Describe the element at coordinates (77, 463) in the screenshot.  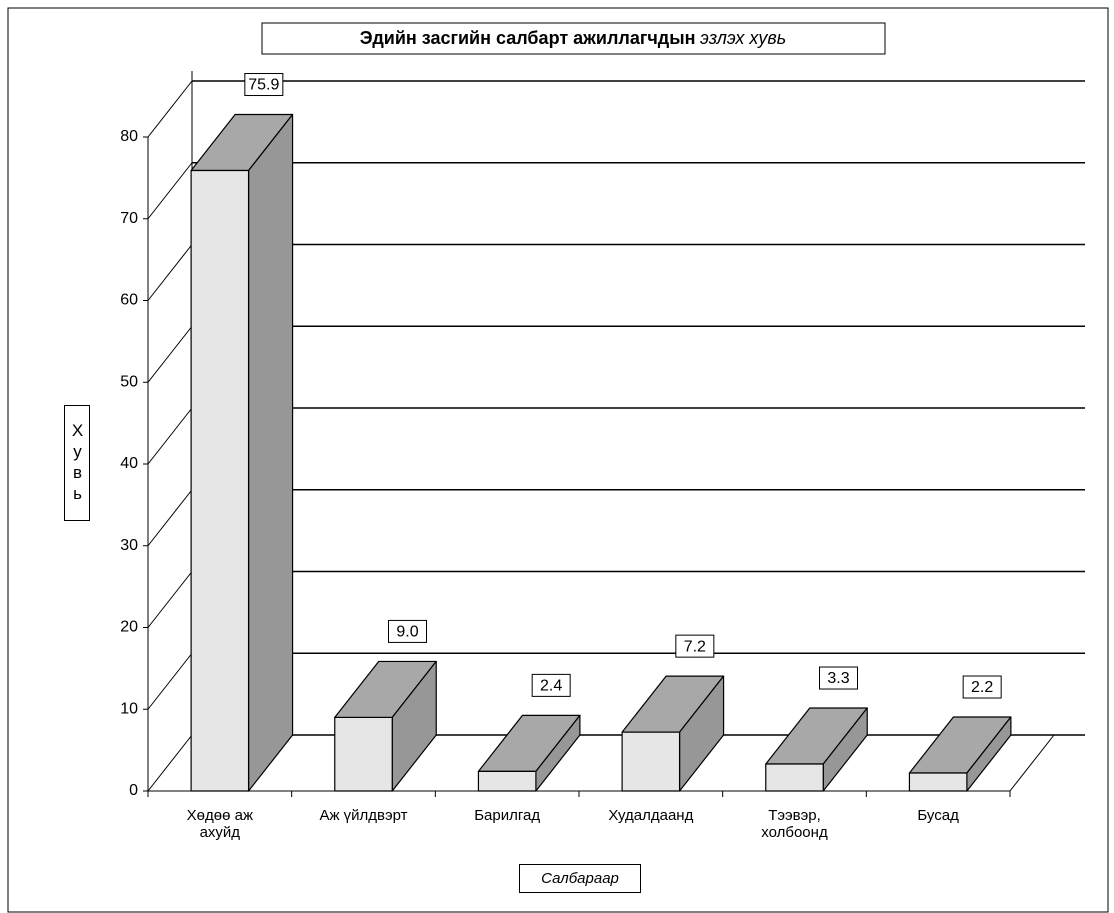
I see `y-axis-label: Хувь` at that location.